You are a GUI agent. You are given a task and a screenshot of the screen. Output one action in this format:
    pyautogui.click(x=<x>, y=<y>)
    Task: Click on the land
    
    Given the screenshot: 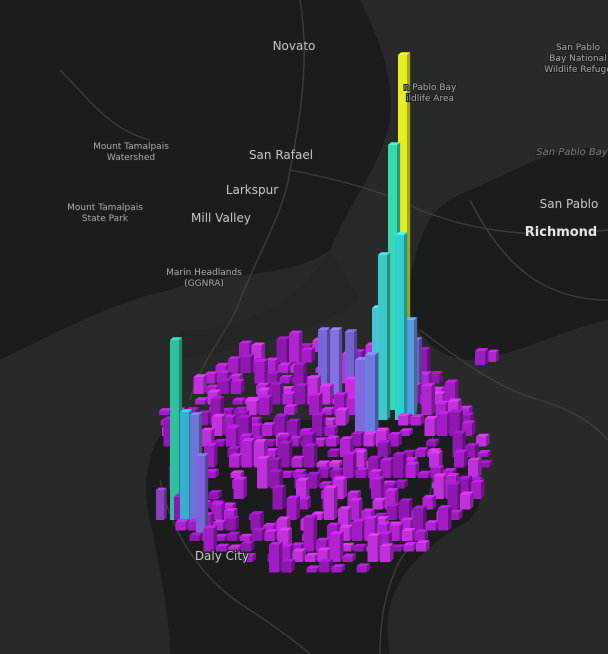 What is the action you would take?
    pyautogui.click(x=265, y=305)
    